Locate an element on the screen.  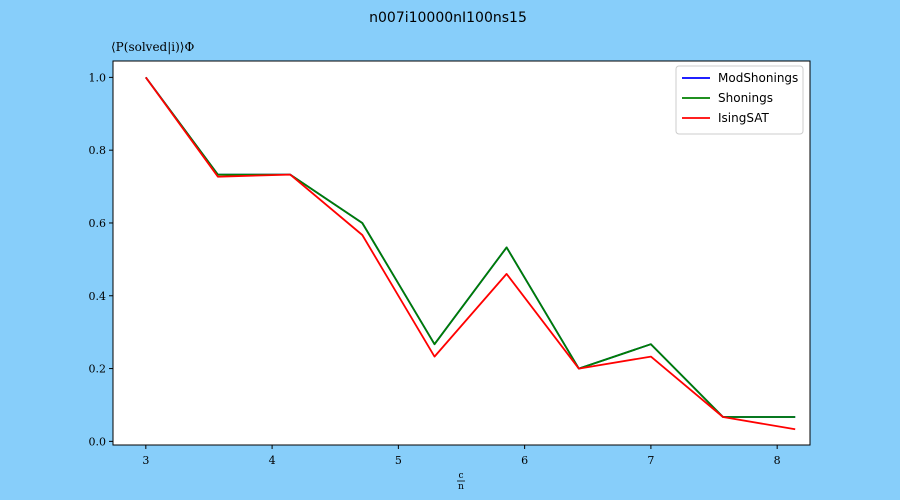
x-tick-label: 7 is located at coordinates (650, 460).